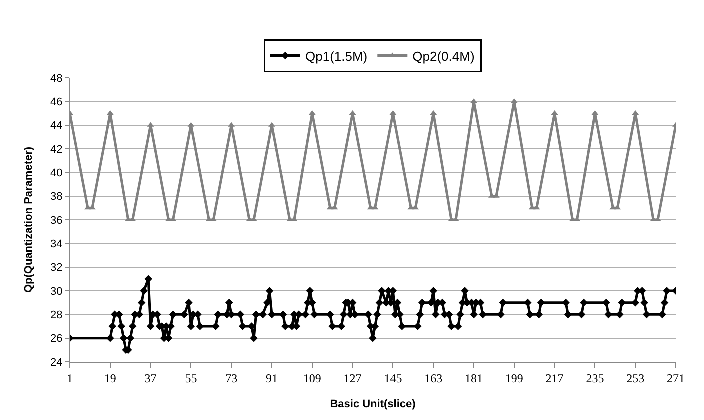  Describe the element at coordinates (56, 292) in the screenshot. I see `y-tick-label: 30` at that location.